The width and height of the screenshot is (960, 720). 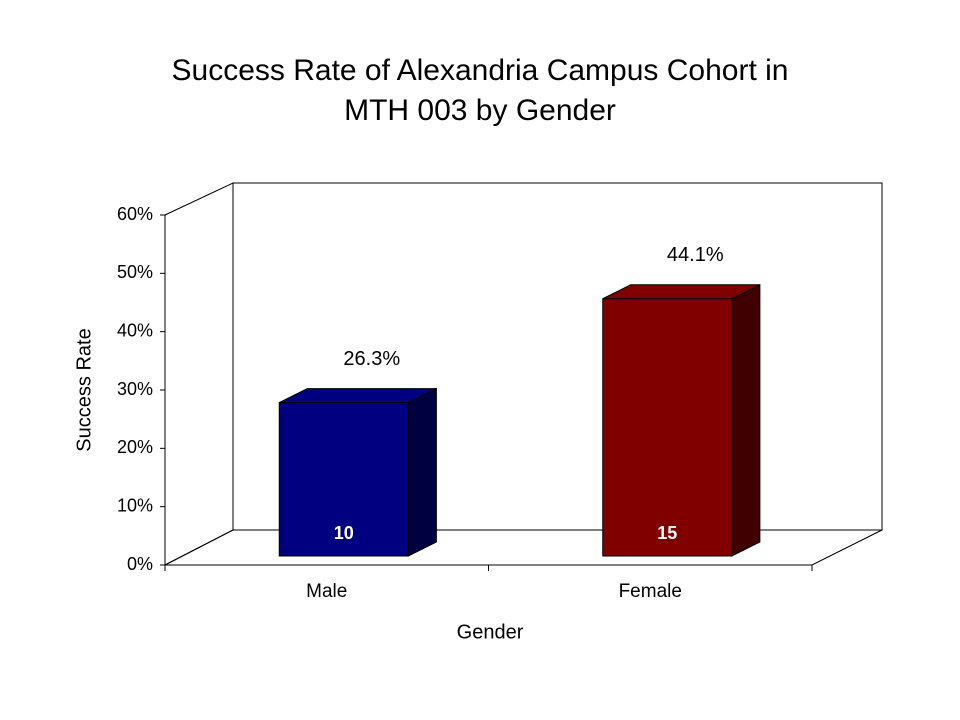 What do you see at coordinates (140, 564) in the screenshot?
I see `y-tick-label: 0%` at bounding box center [140, 564].